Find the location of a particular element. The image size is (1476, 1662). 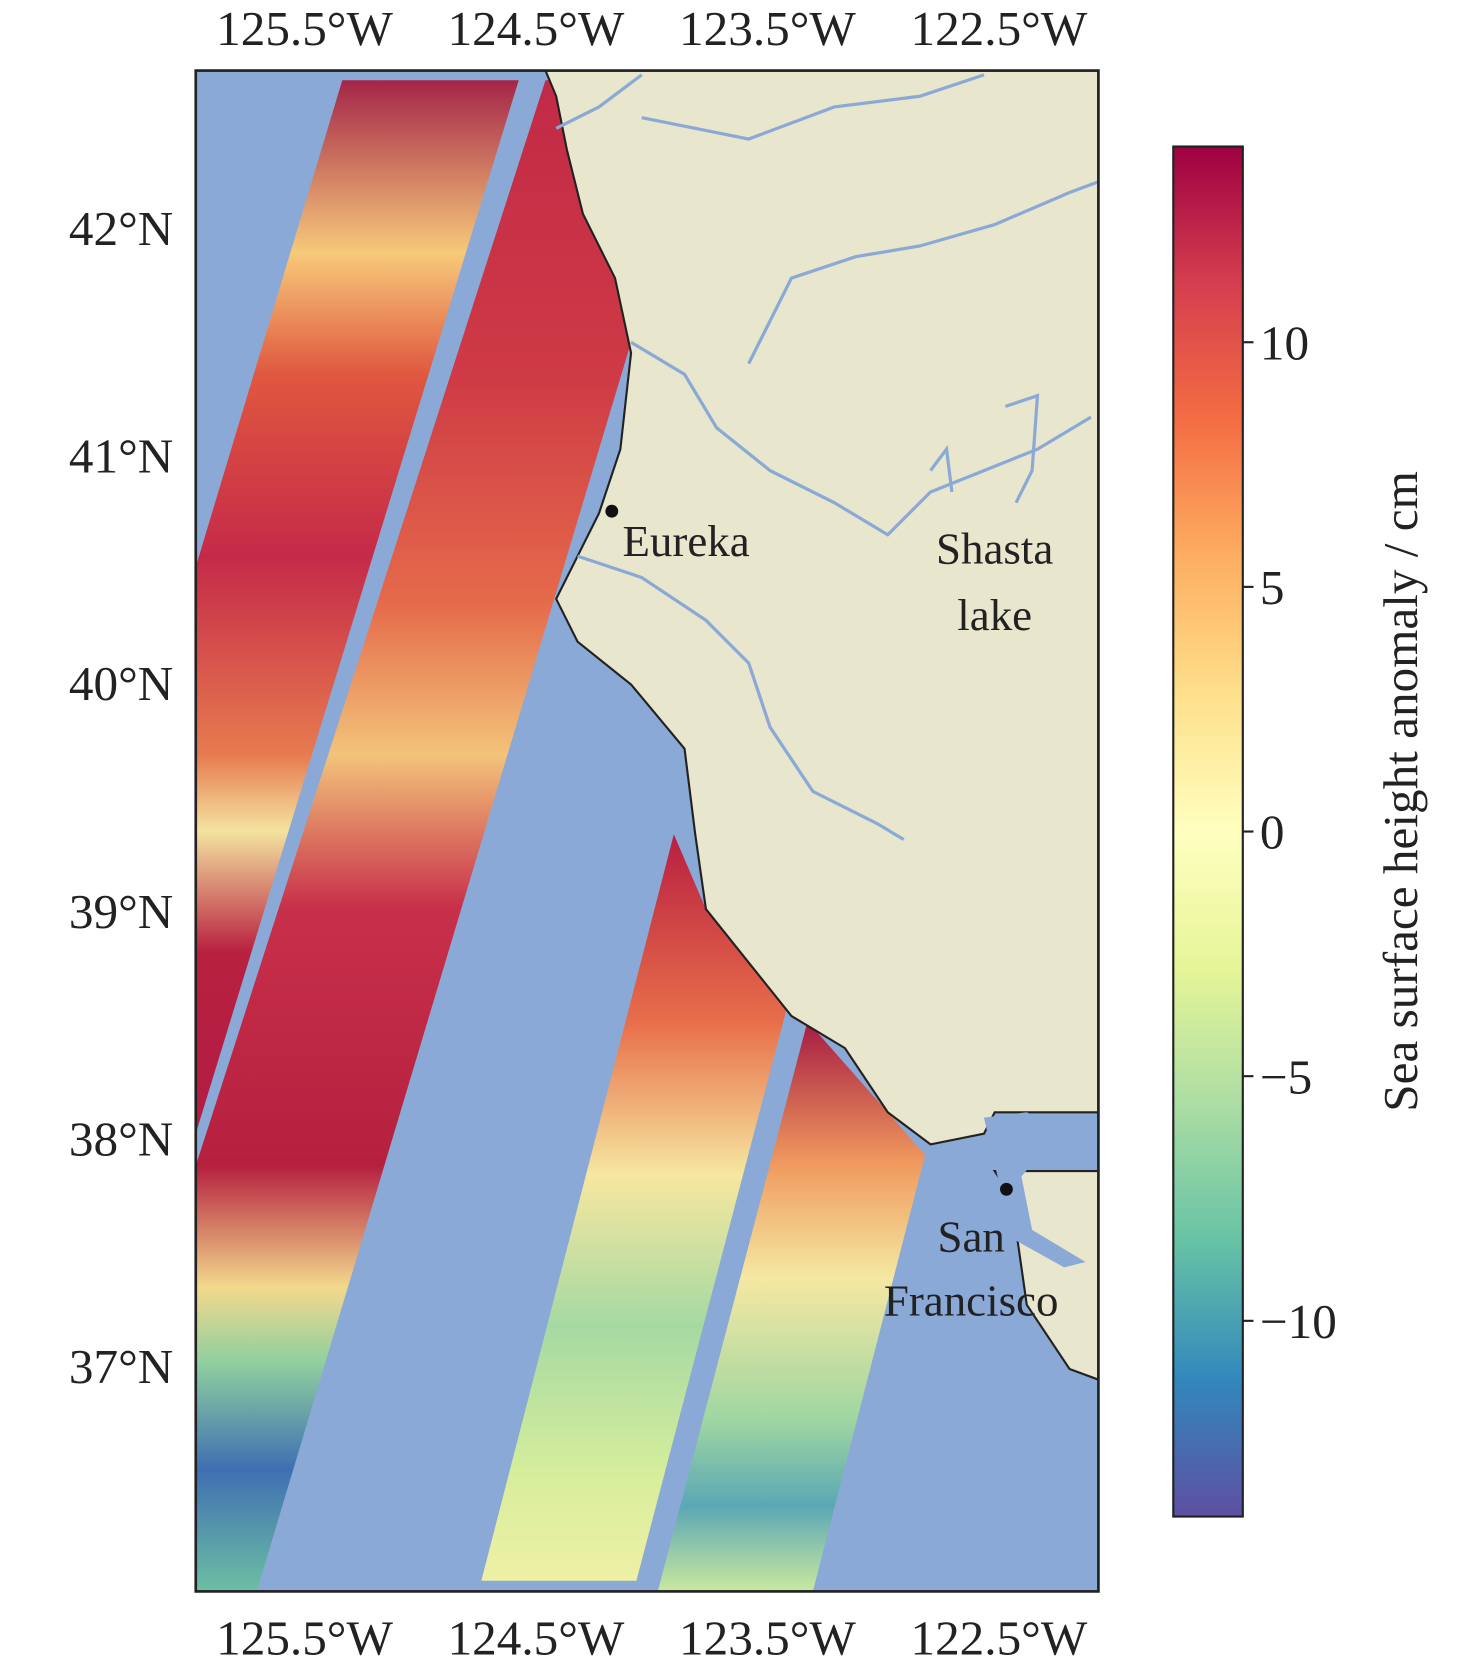

lat-tick-label: 39°N is located at coordinates (121, 911).